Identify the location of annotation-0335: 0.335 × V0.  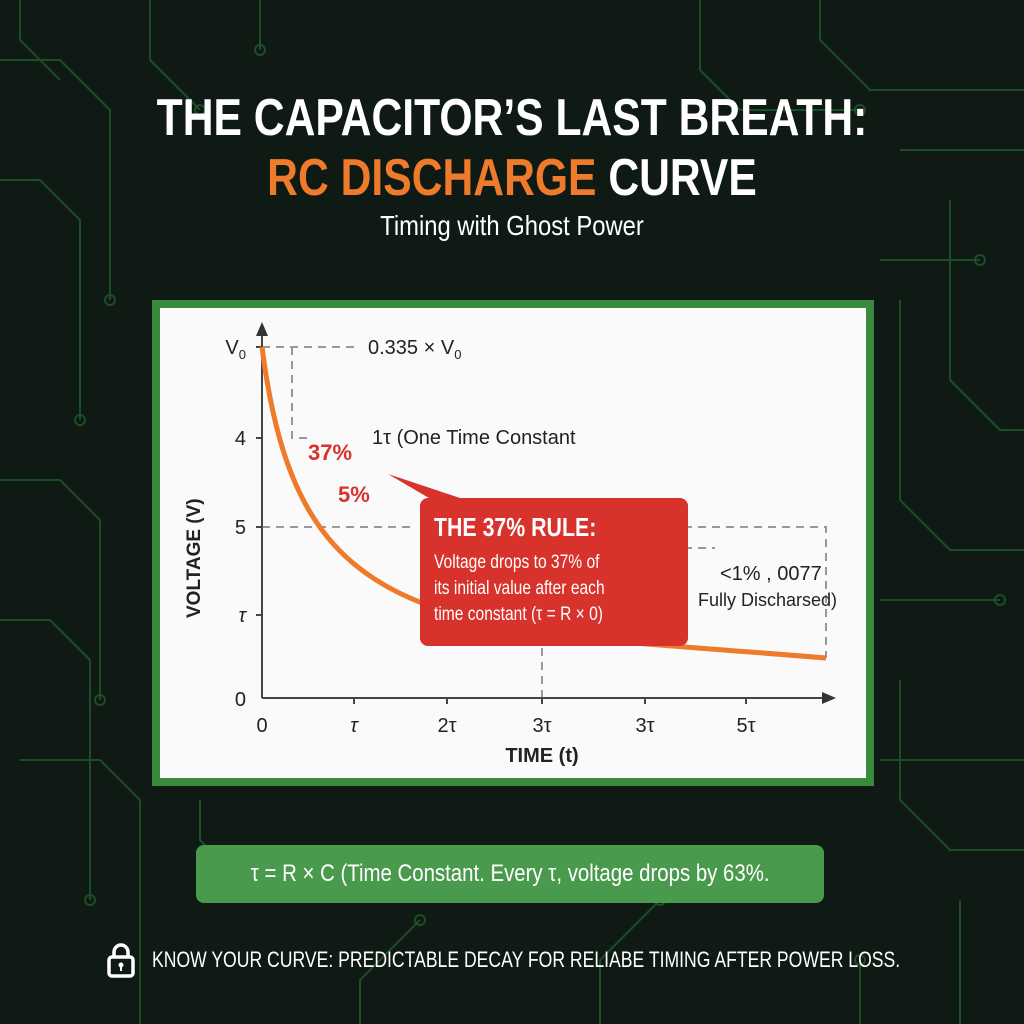
(414, 349).